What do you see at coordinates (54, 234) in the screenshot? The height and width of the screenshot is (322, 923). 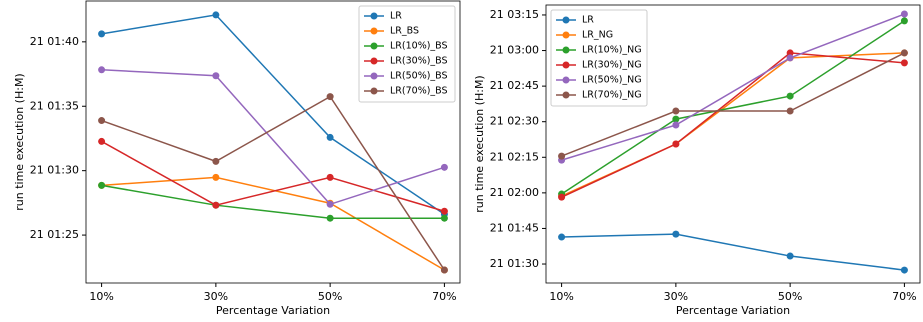 I see `y-tick-label: 21 01:25` at bounding box center [54, 234].